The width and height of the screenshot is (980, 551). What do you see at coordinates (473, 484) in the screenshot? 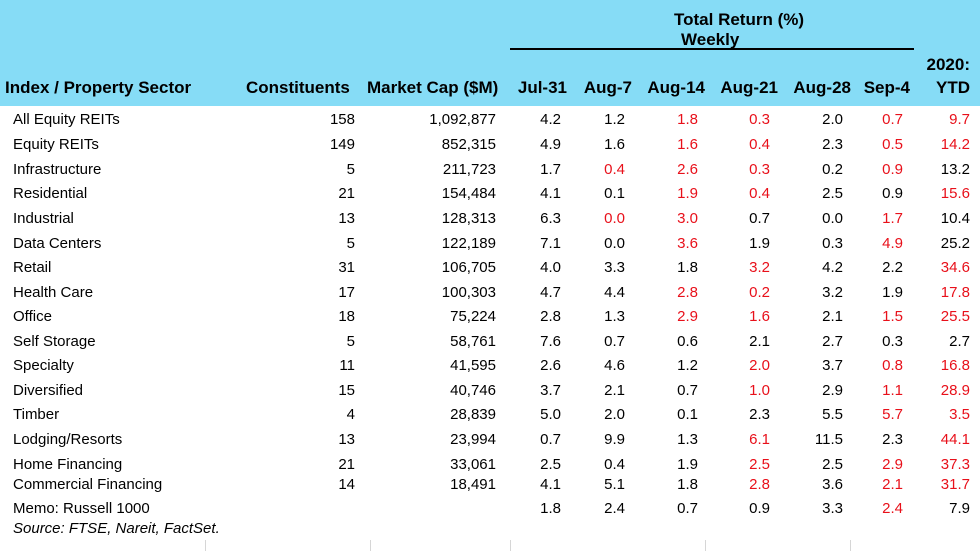
I see `market-cap-value: 18,491` at bounding box center [473, 484].